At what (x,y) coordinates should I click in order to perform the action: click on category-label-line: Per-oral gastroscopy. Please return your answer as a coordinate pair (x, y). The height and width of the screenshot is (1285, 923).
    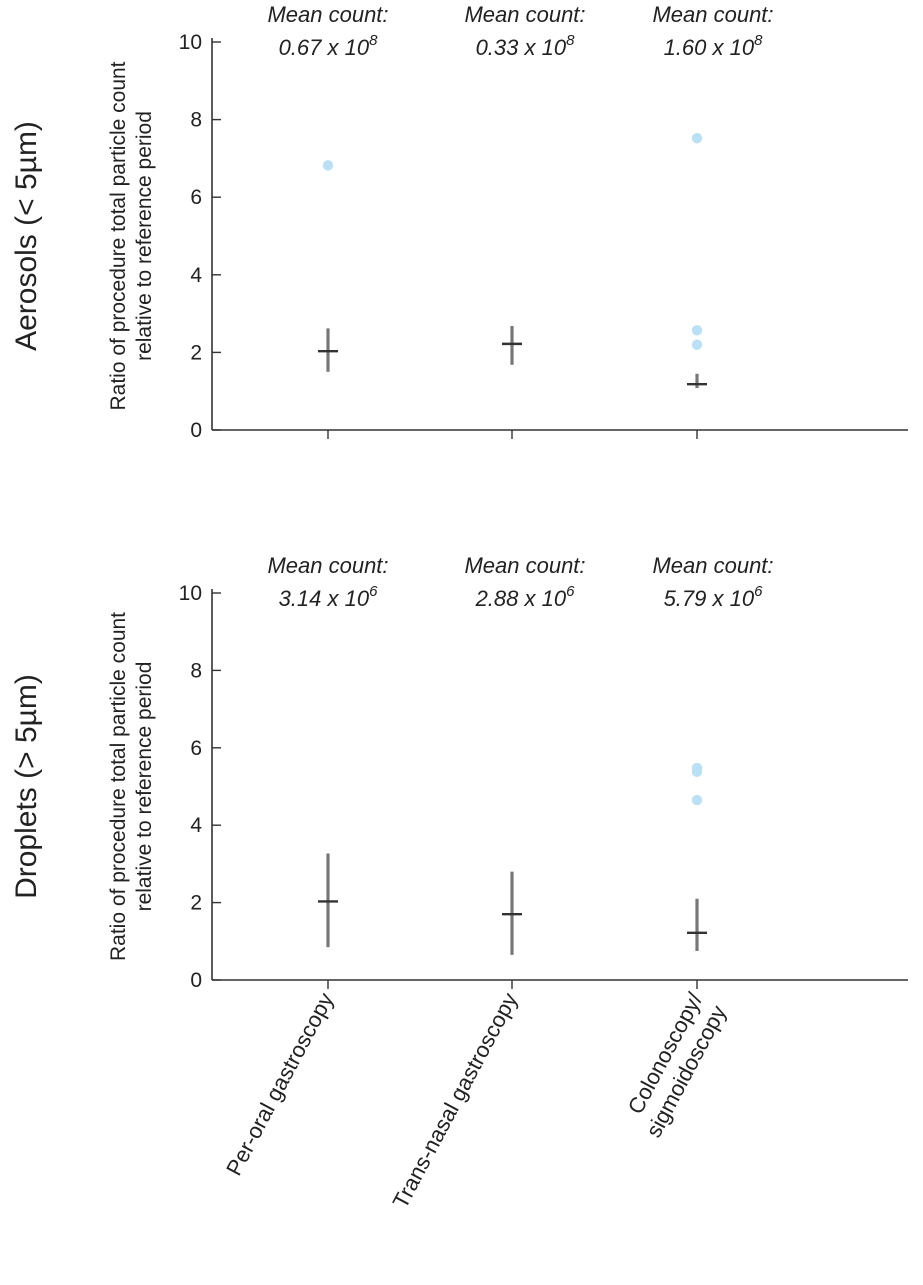
    Looking at the image, I should click on (279, 1084).